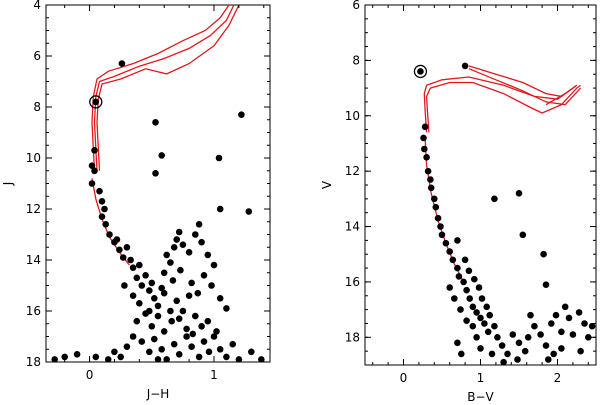  What do you see at coordinates (352, 337) in the screenshot?
I see `y-tick-label: 18` at bounding box center [352, 337].